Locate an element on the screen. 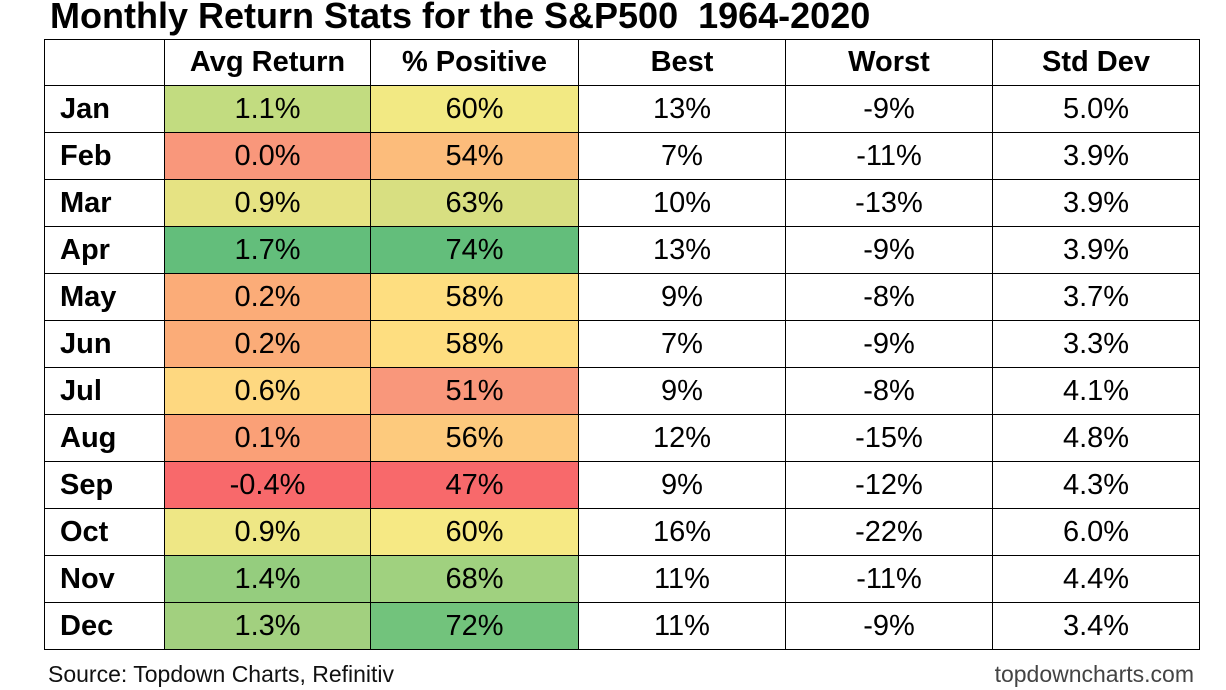 The image size is (1226, 690). header-row: Avg Return% Positive Best Worst Std Dev is located at coordinates (622, 62).